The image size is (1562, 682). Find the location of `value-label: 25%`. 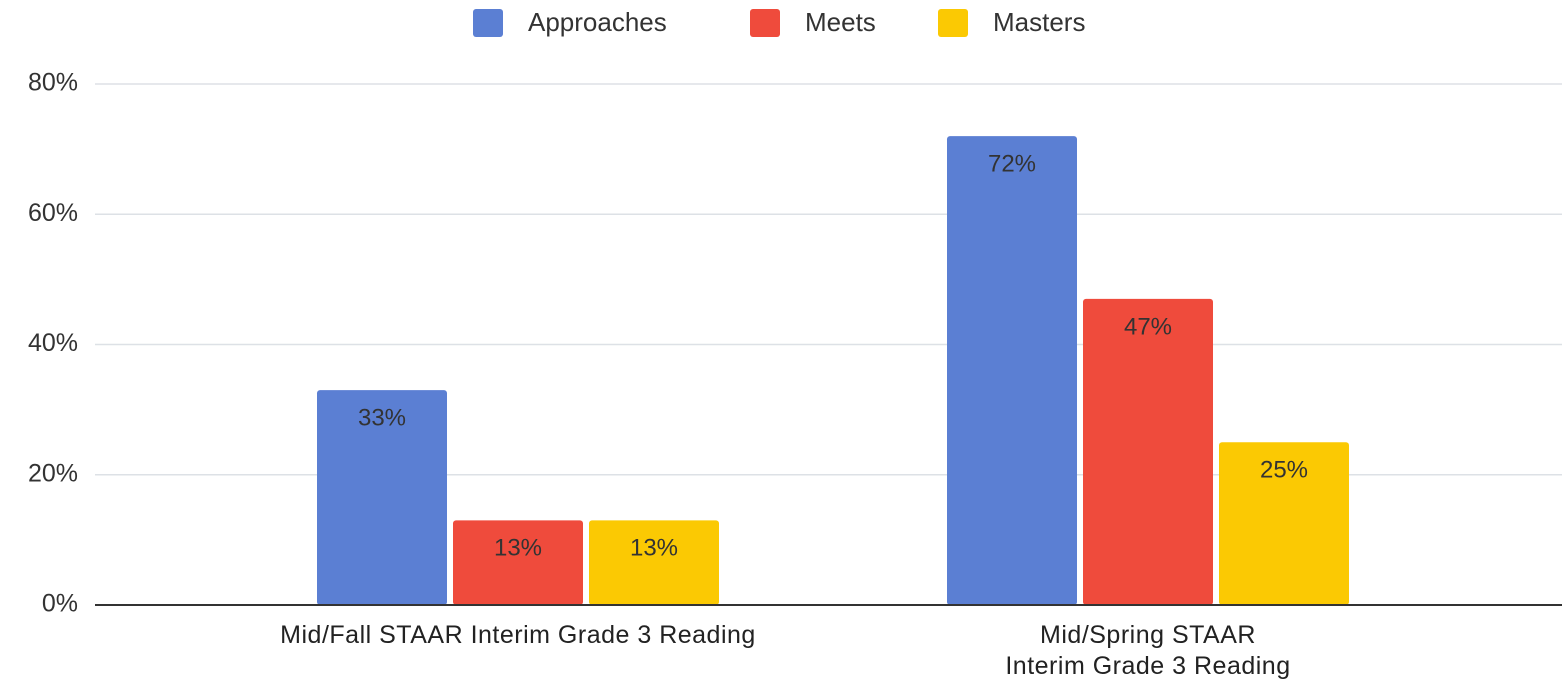

value-label: 25% is located at coordinates (1284, 470).